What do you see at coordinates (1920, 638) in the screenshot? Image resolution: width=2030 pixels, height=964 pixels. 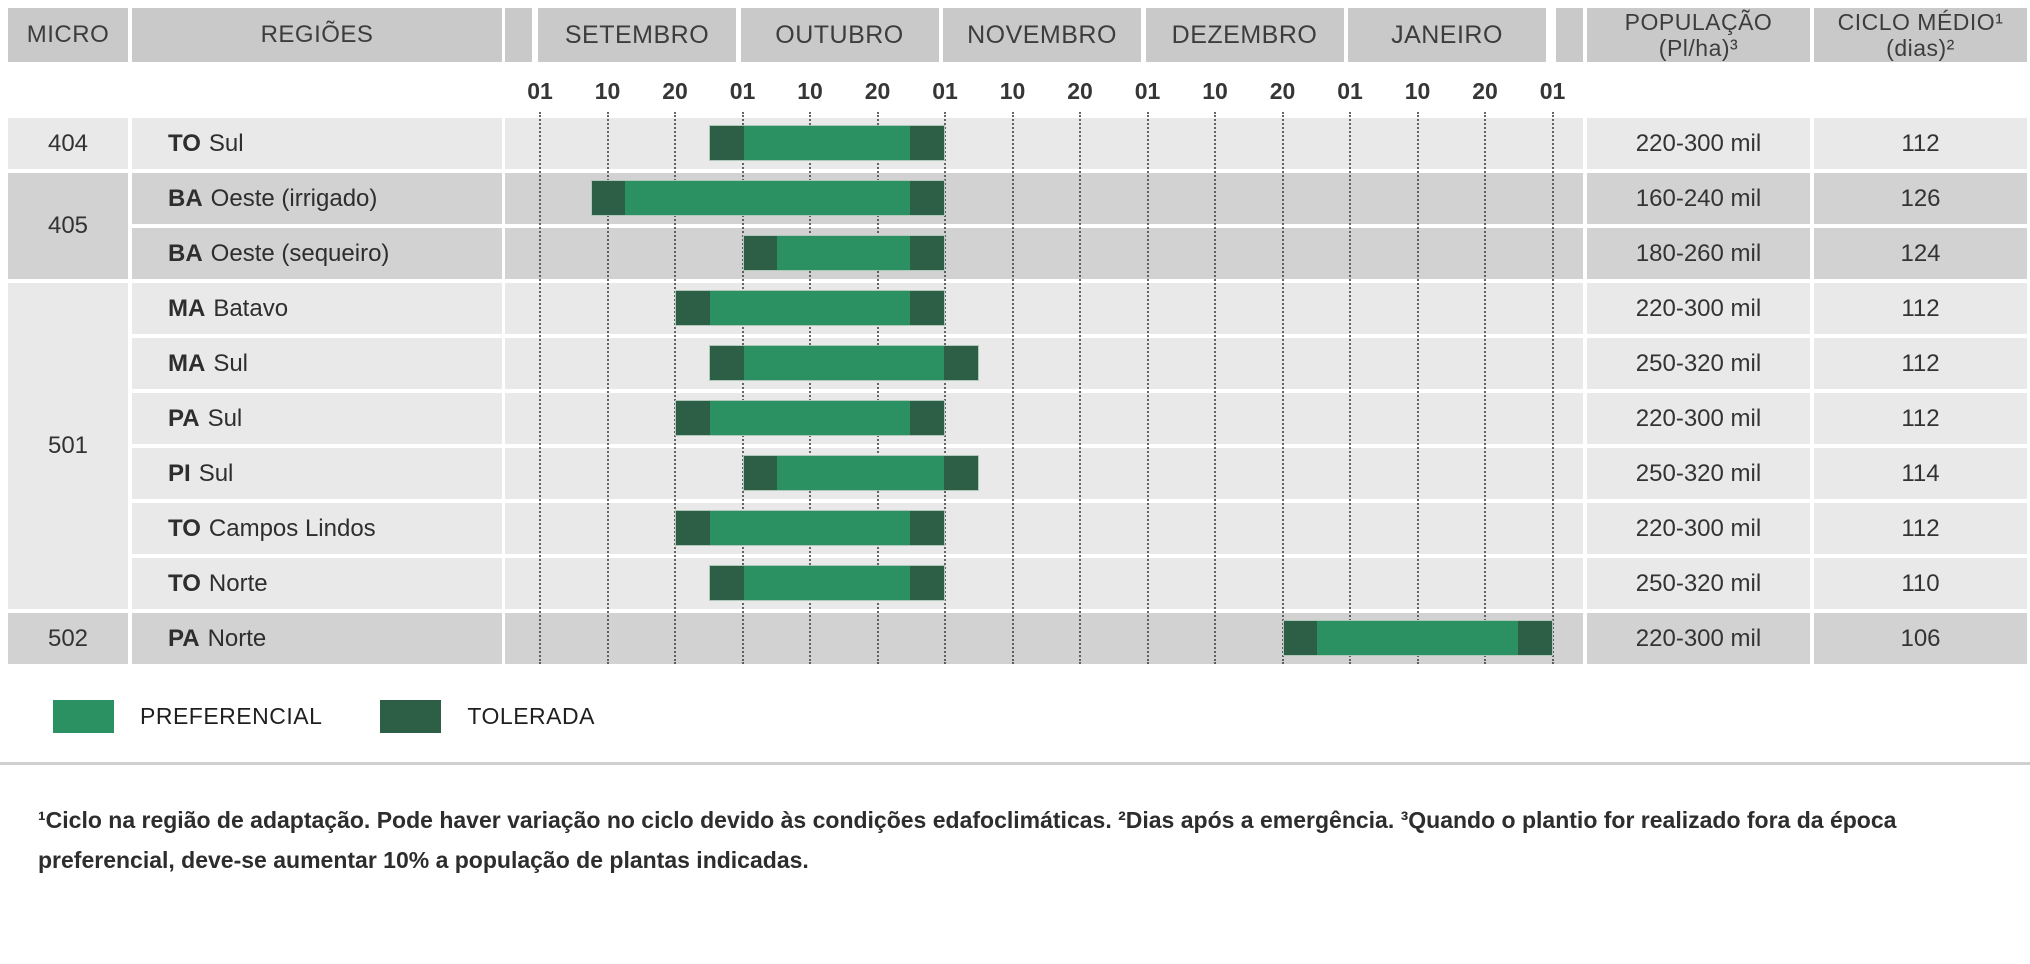 I see `ciclo-cell: 106` at bounding box center [1920, 638].